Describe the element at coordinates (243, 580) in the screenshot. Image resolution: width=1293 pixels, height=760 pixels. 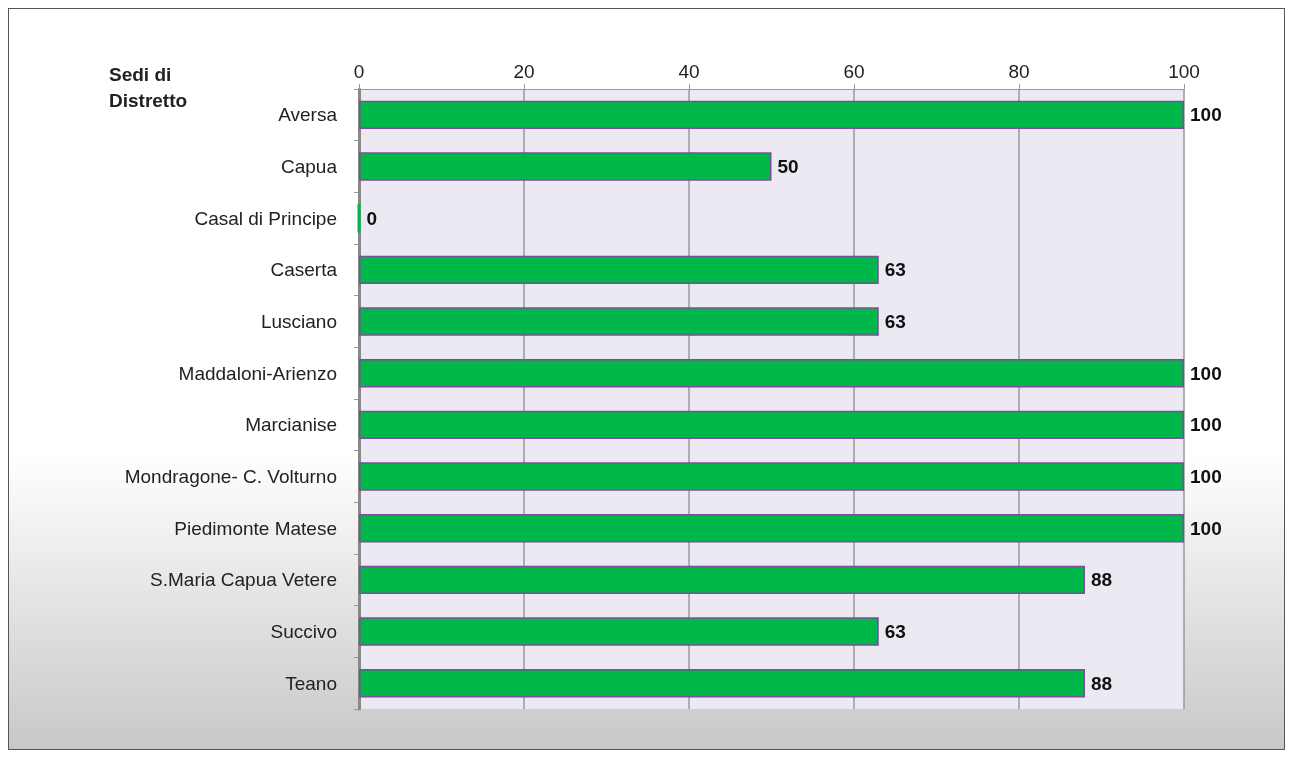
I see `y-tick-label: S.Maria Capua Vetere` at that location.